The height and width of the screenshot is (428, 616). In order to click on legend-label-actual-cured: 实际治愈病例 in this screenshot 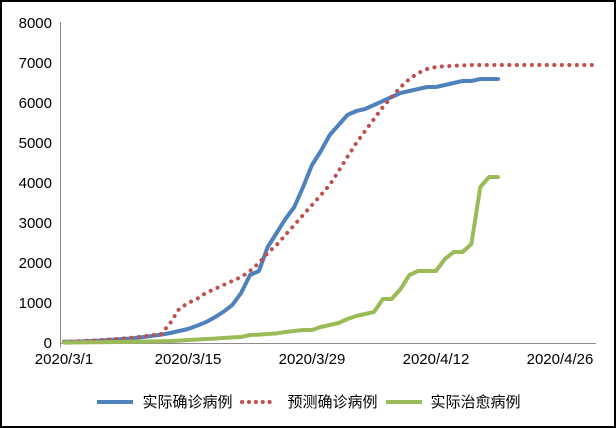, I will do `click(475, 402)`.